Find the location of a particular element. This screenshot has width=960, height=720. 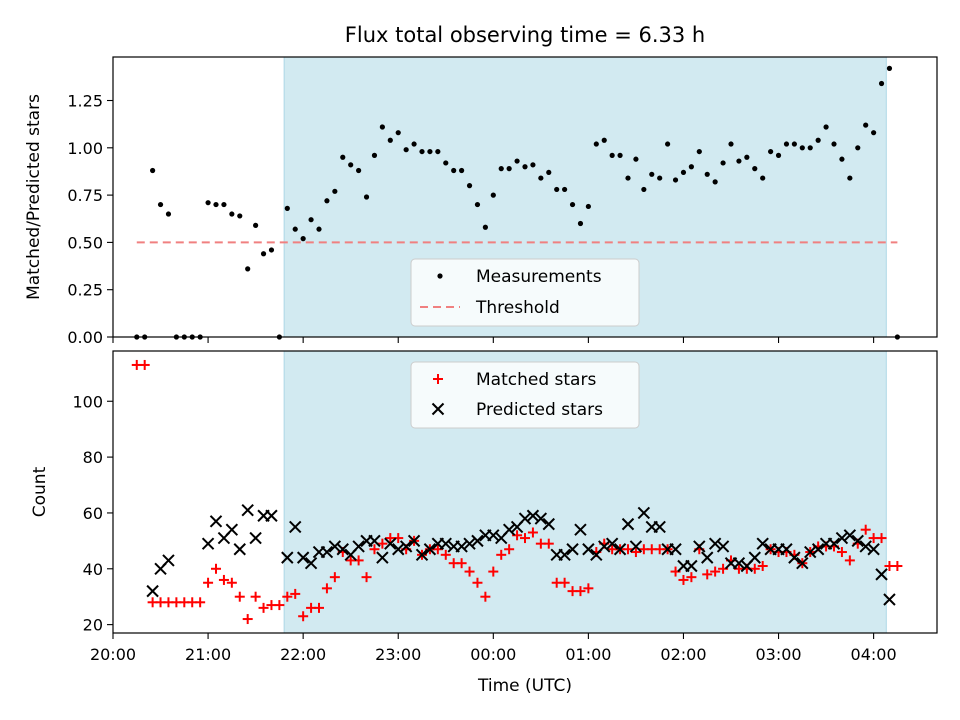

legend-marker-matched is located at coordinates (438, 379).